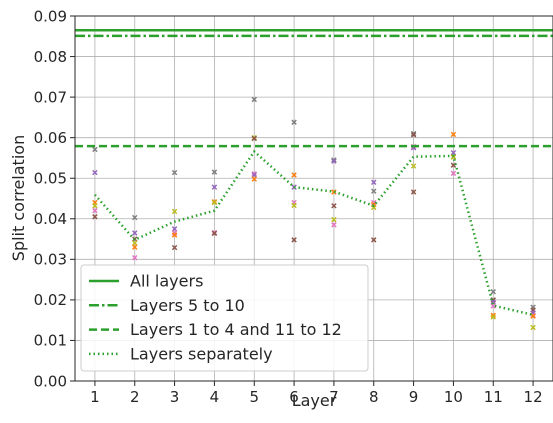 Image resolution: width=553 pixels, height=423 pixels. I want to click on legend-label: All layers, so click(166, 281).